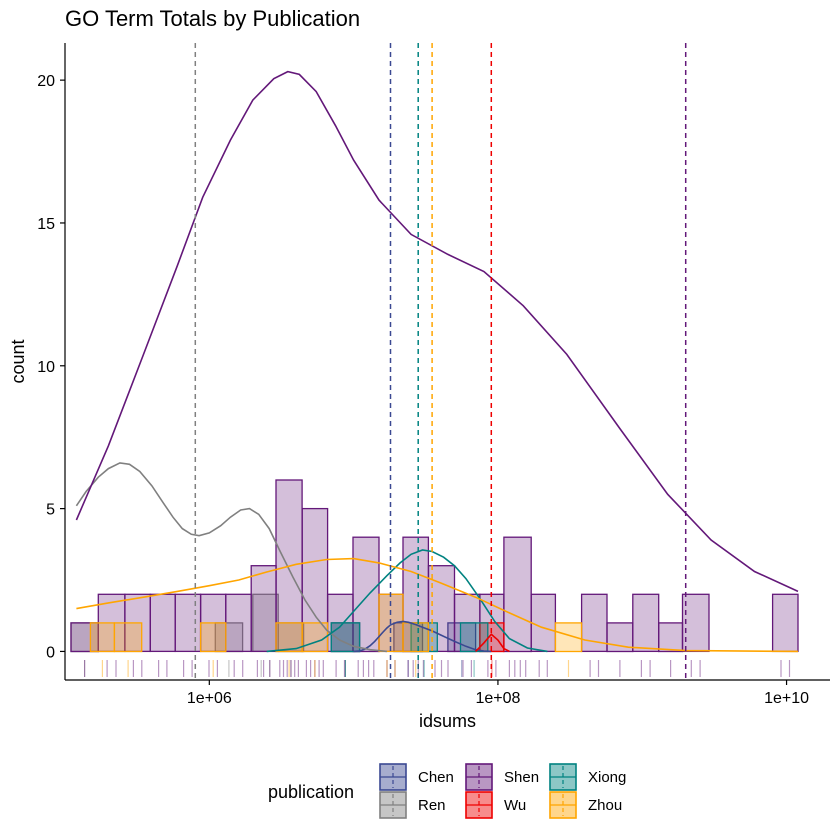  I want to click on x-axis-ticks: 1e+06 1e+08 1e+10, so click(498, 693).